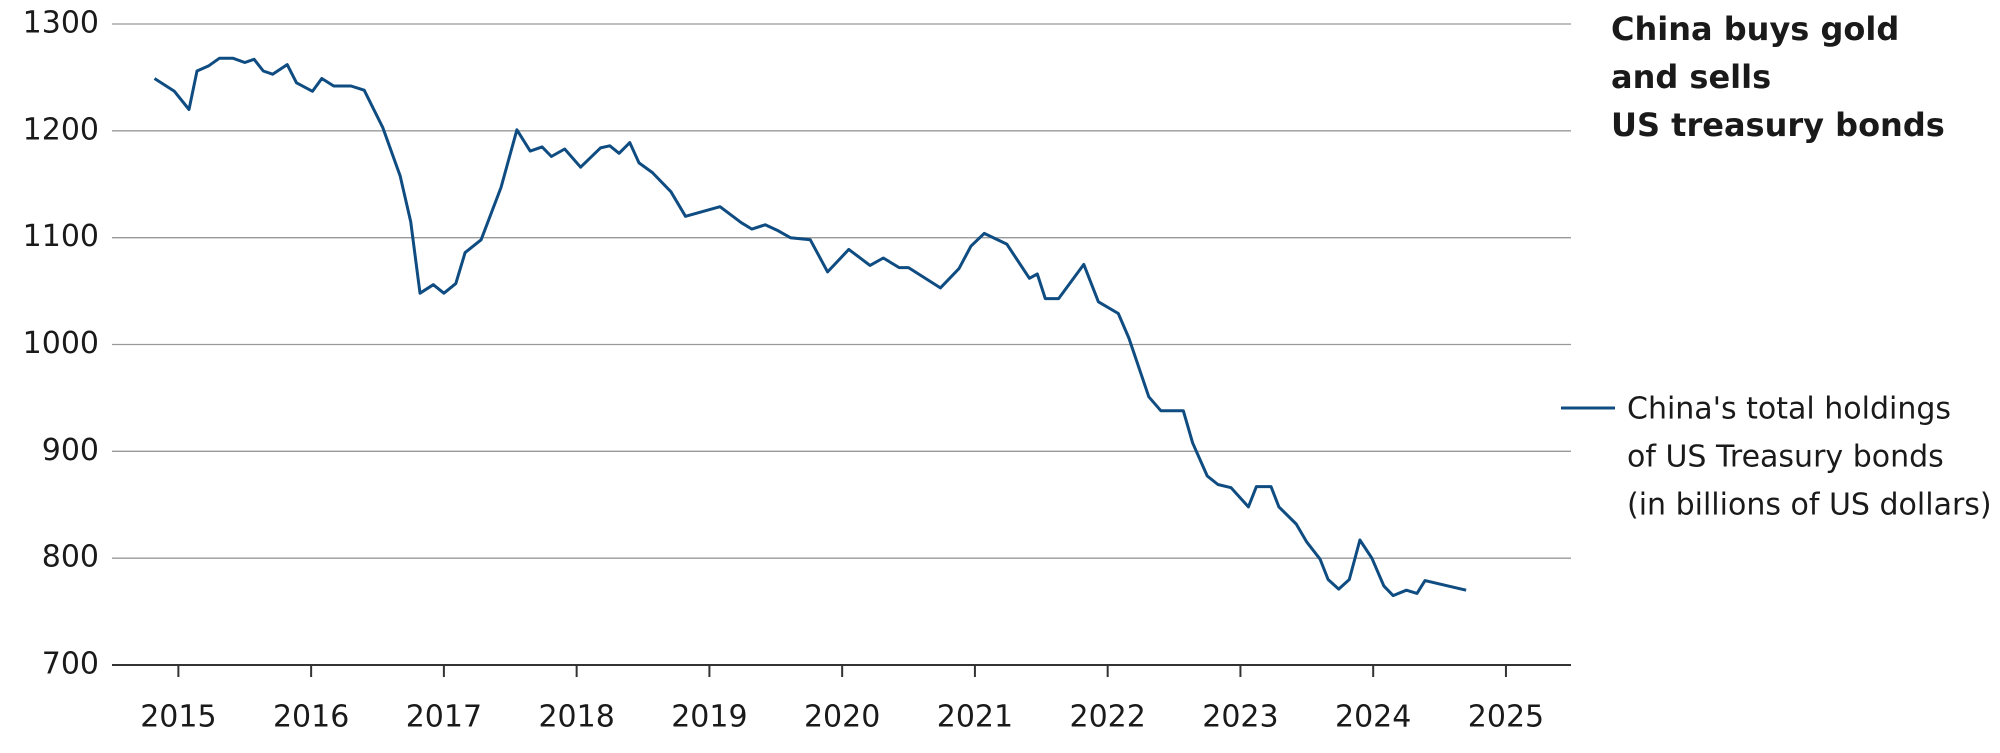 Image resolution: width=2000 pixels, height=753 pixels. Describe the element at coordinates (61, 129) in the screenshot. I see `y-tick-label: 1200` at that location.